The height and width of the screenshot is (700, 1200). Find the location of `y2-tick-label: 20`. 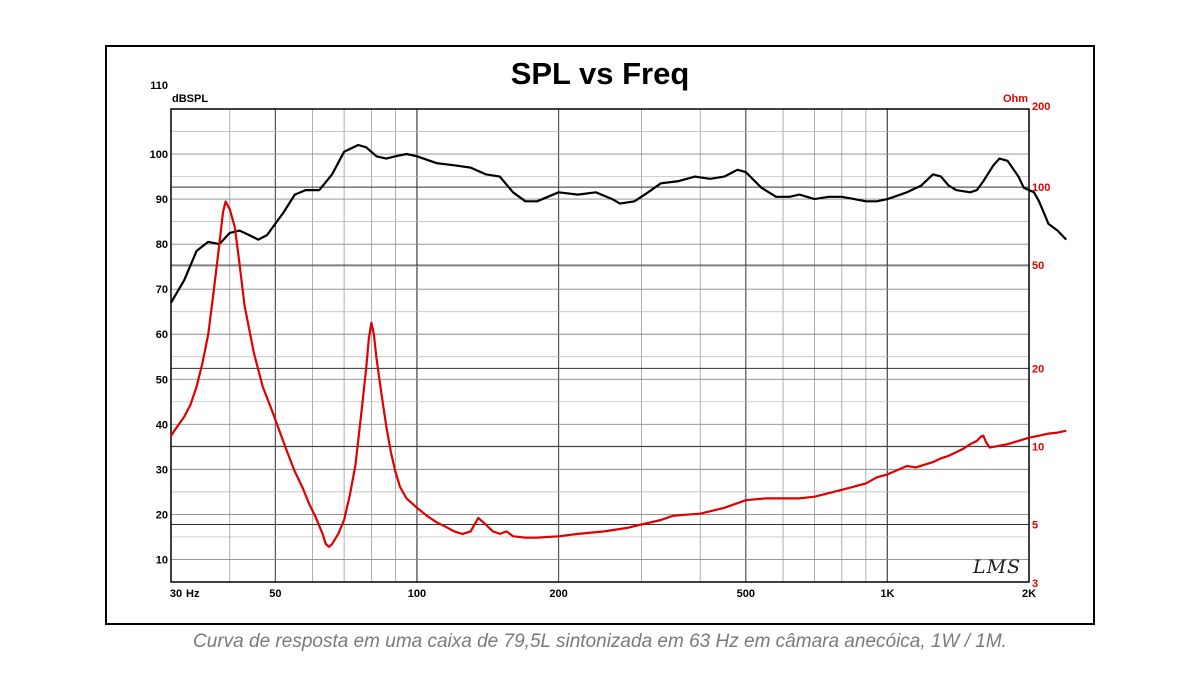

y2-tick-label: 20 is located at coordinates (1038, 369).